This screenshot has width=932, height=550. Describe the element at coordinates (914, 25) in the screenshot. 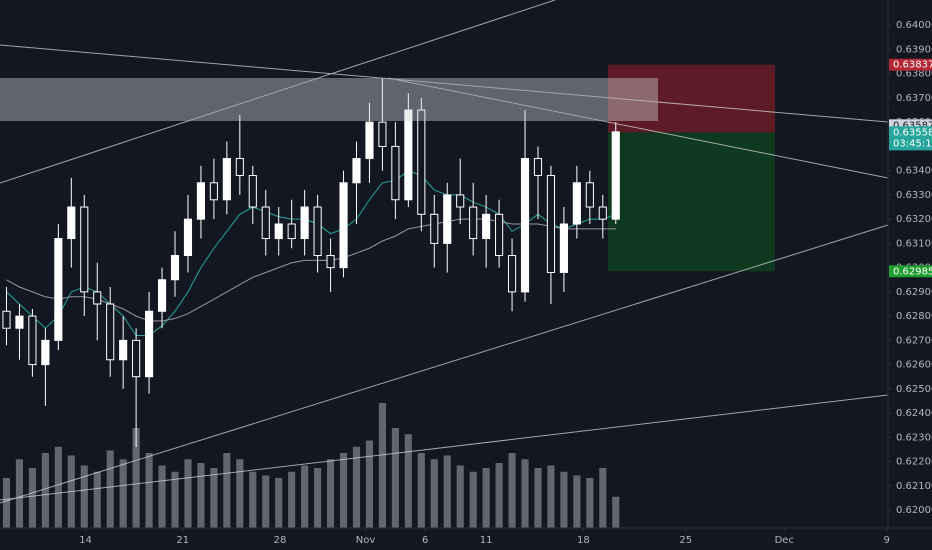

I see `y-tick-label: 0.64000` at that location.